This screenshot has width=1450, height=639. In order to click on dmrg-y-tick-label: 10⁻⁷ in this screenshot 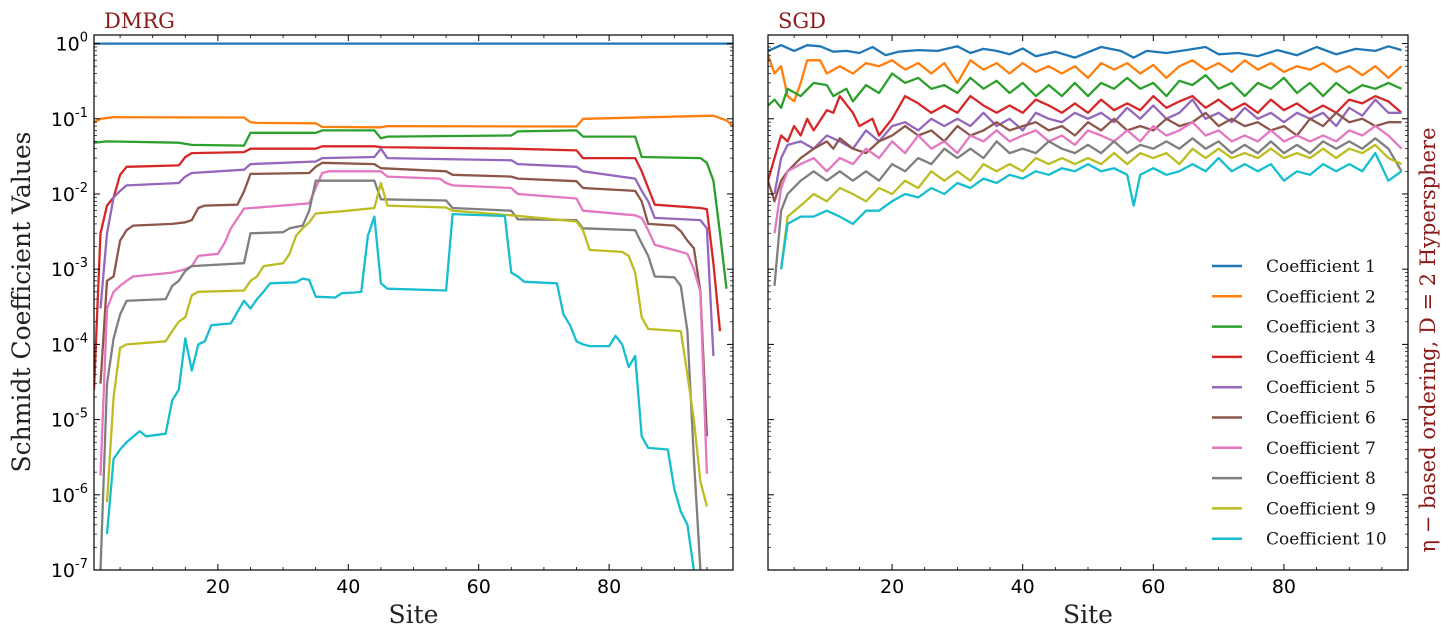, I will do `click(69, 569)`.